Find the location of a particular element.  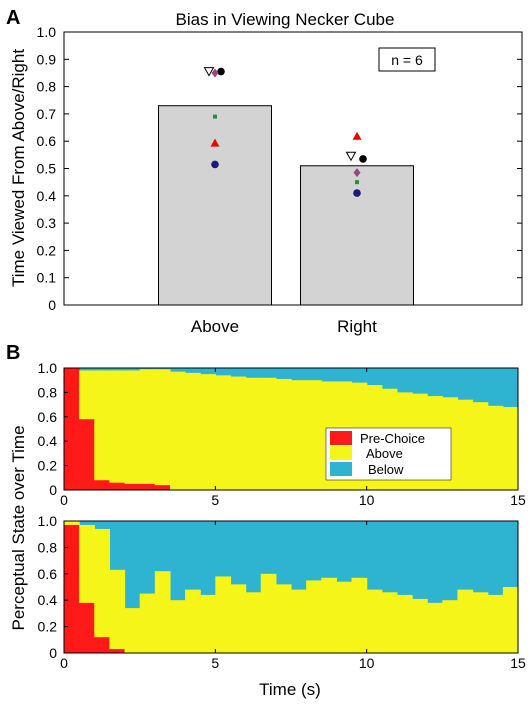

legend: Pre-Choice Above Below is located at coordinates (388, 454).